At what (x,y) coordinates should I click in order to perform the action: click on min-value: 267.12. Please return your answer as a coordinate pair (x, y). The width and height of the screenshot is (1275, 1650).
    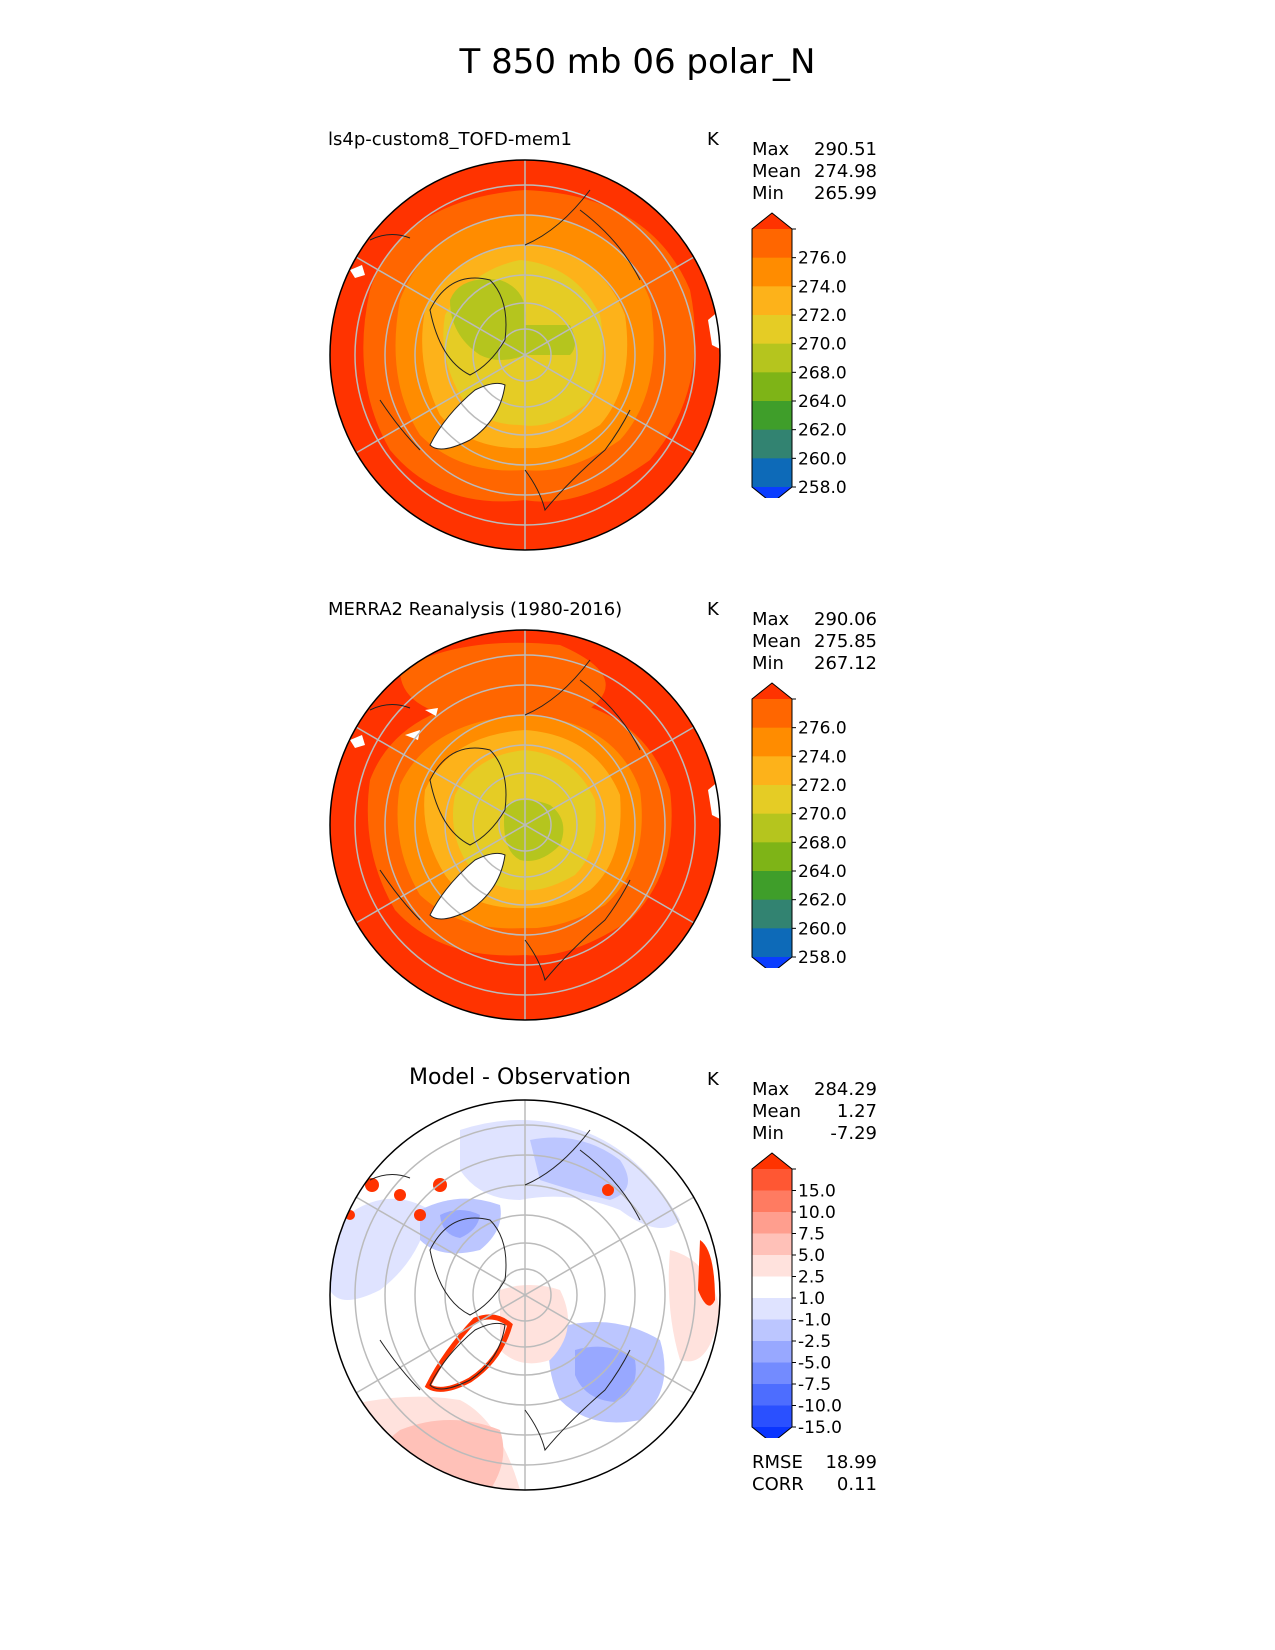
    Looking at the image, I should click on (845, 663).